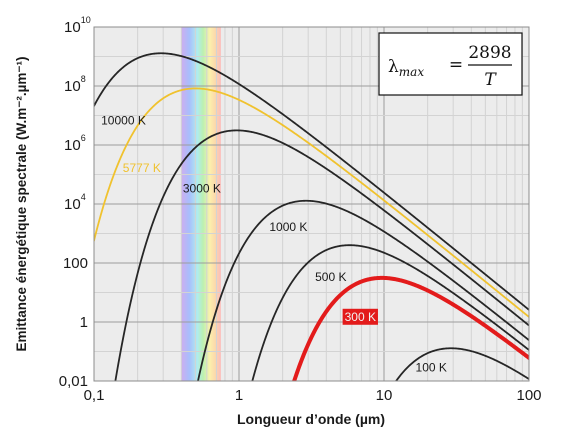 The height and width of the screenshot is (433, 563). Describe the element at coordinates (311, 419) in the screenshot. I see `x-axis-title: Longueur d’onde (µm)` at that location.